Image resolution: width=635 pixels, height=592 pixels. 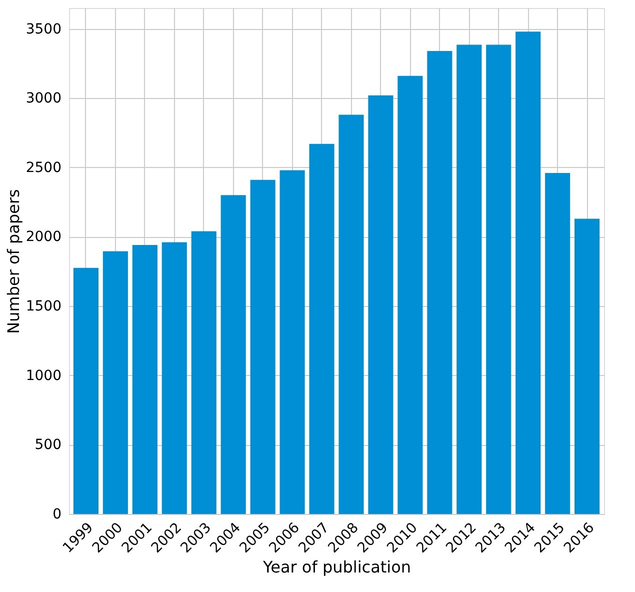 What do you see at coordinates (13, 261) in the screenshot?
I see `y-axis-title: Number of papers` at bounding box center [13, 261].